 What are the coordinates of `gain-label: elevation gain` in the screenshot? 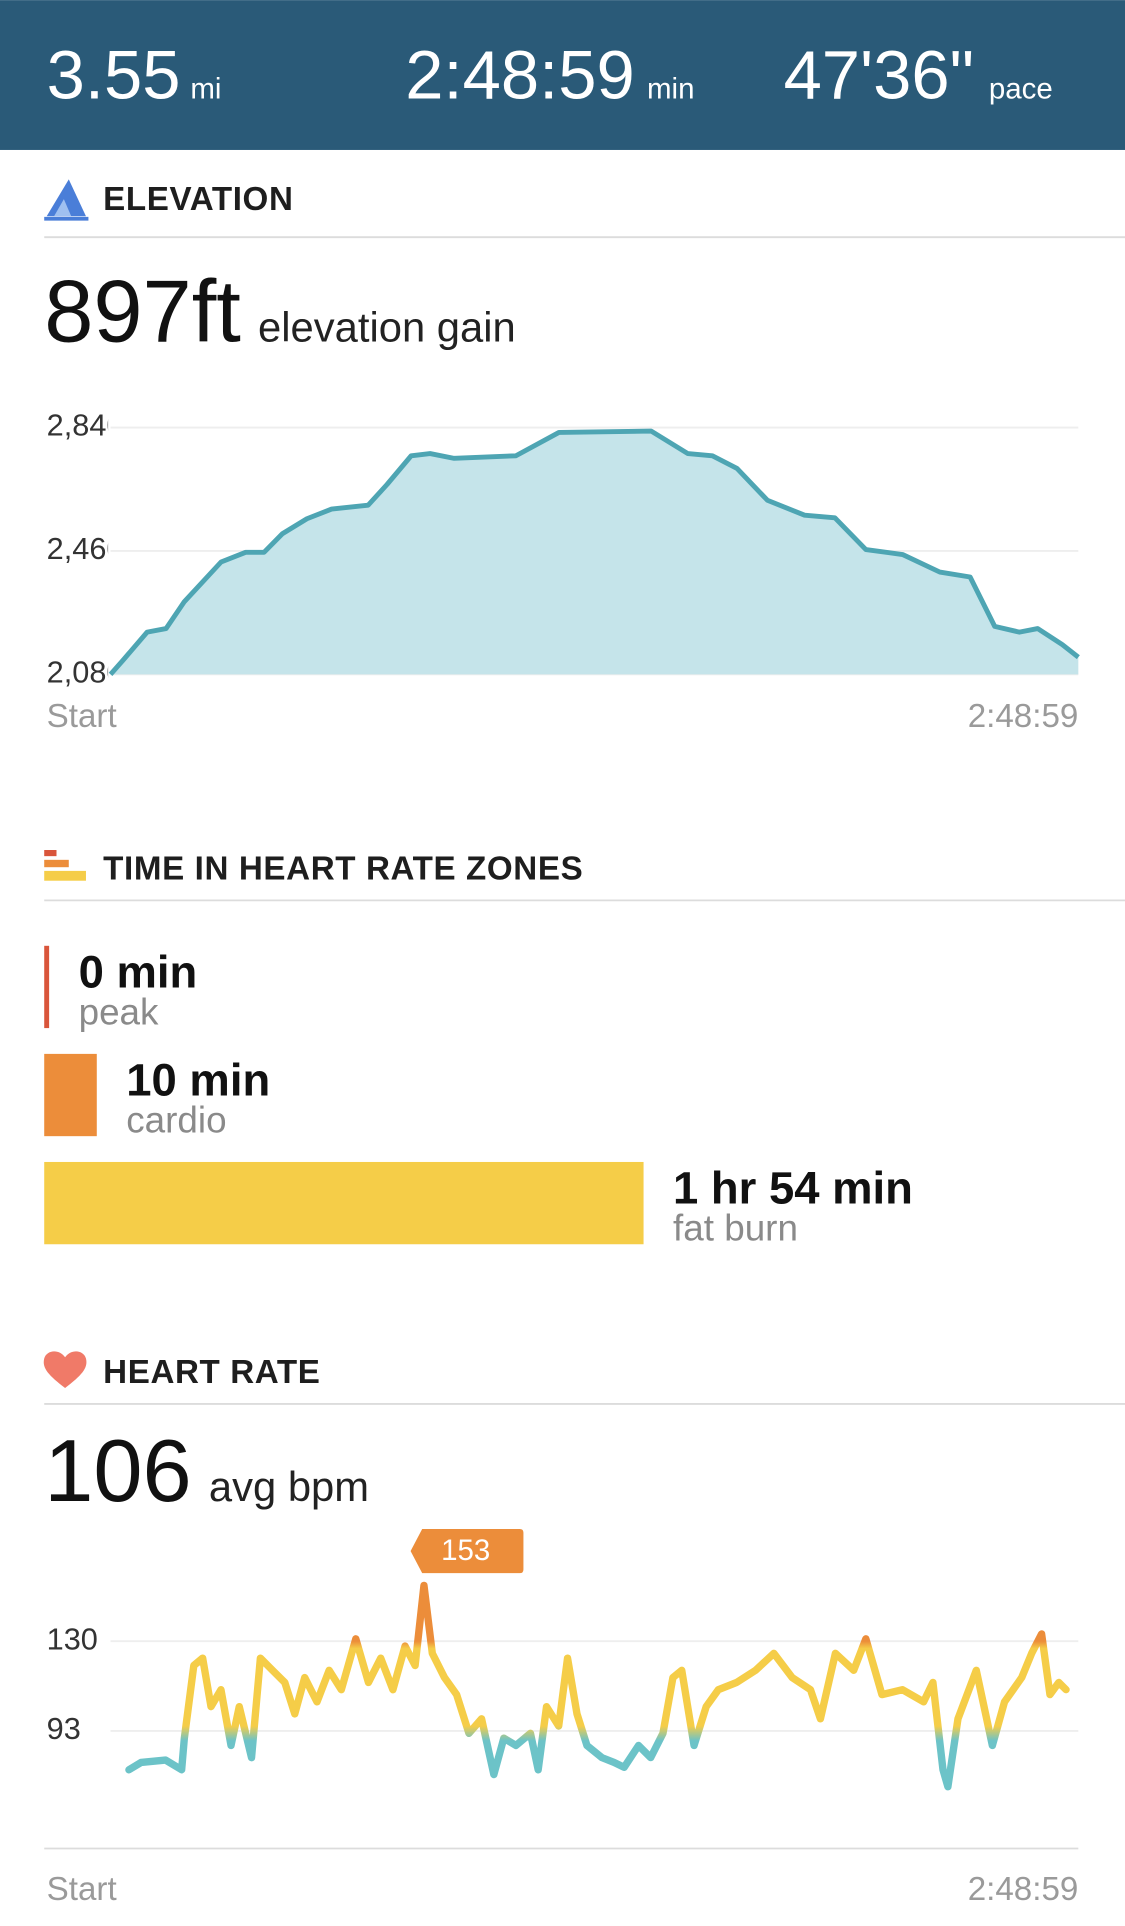 It's located at (387, 327).